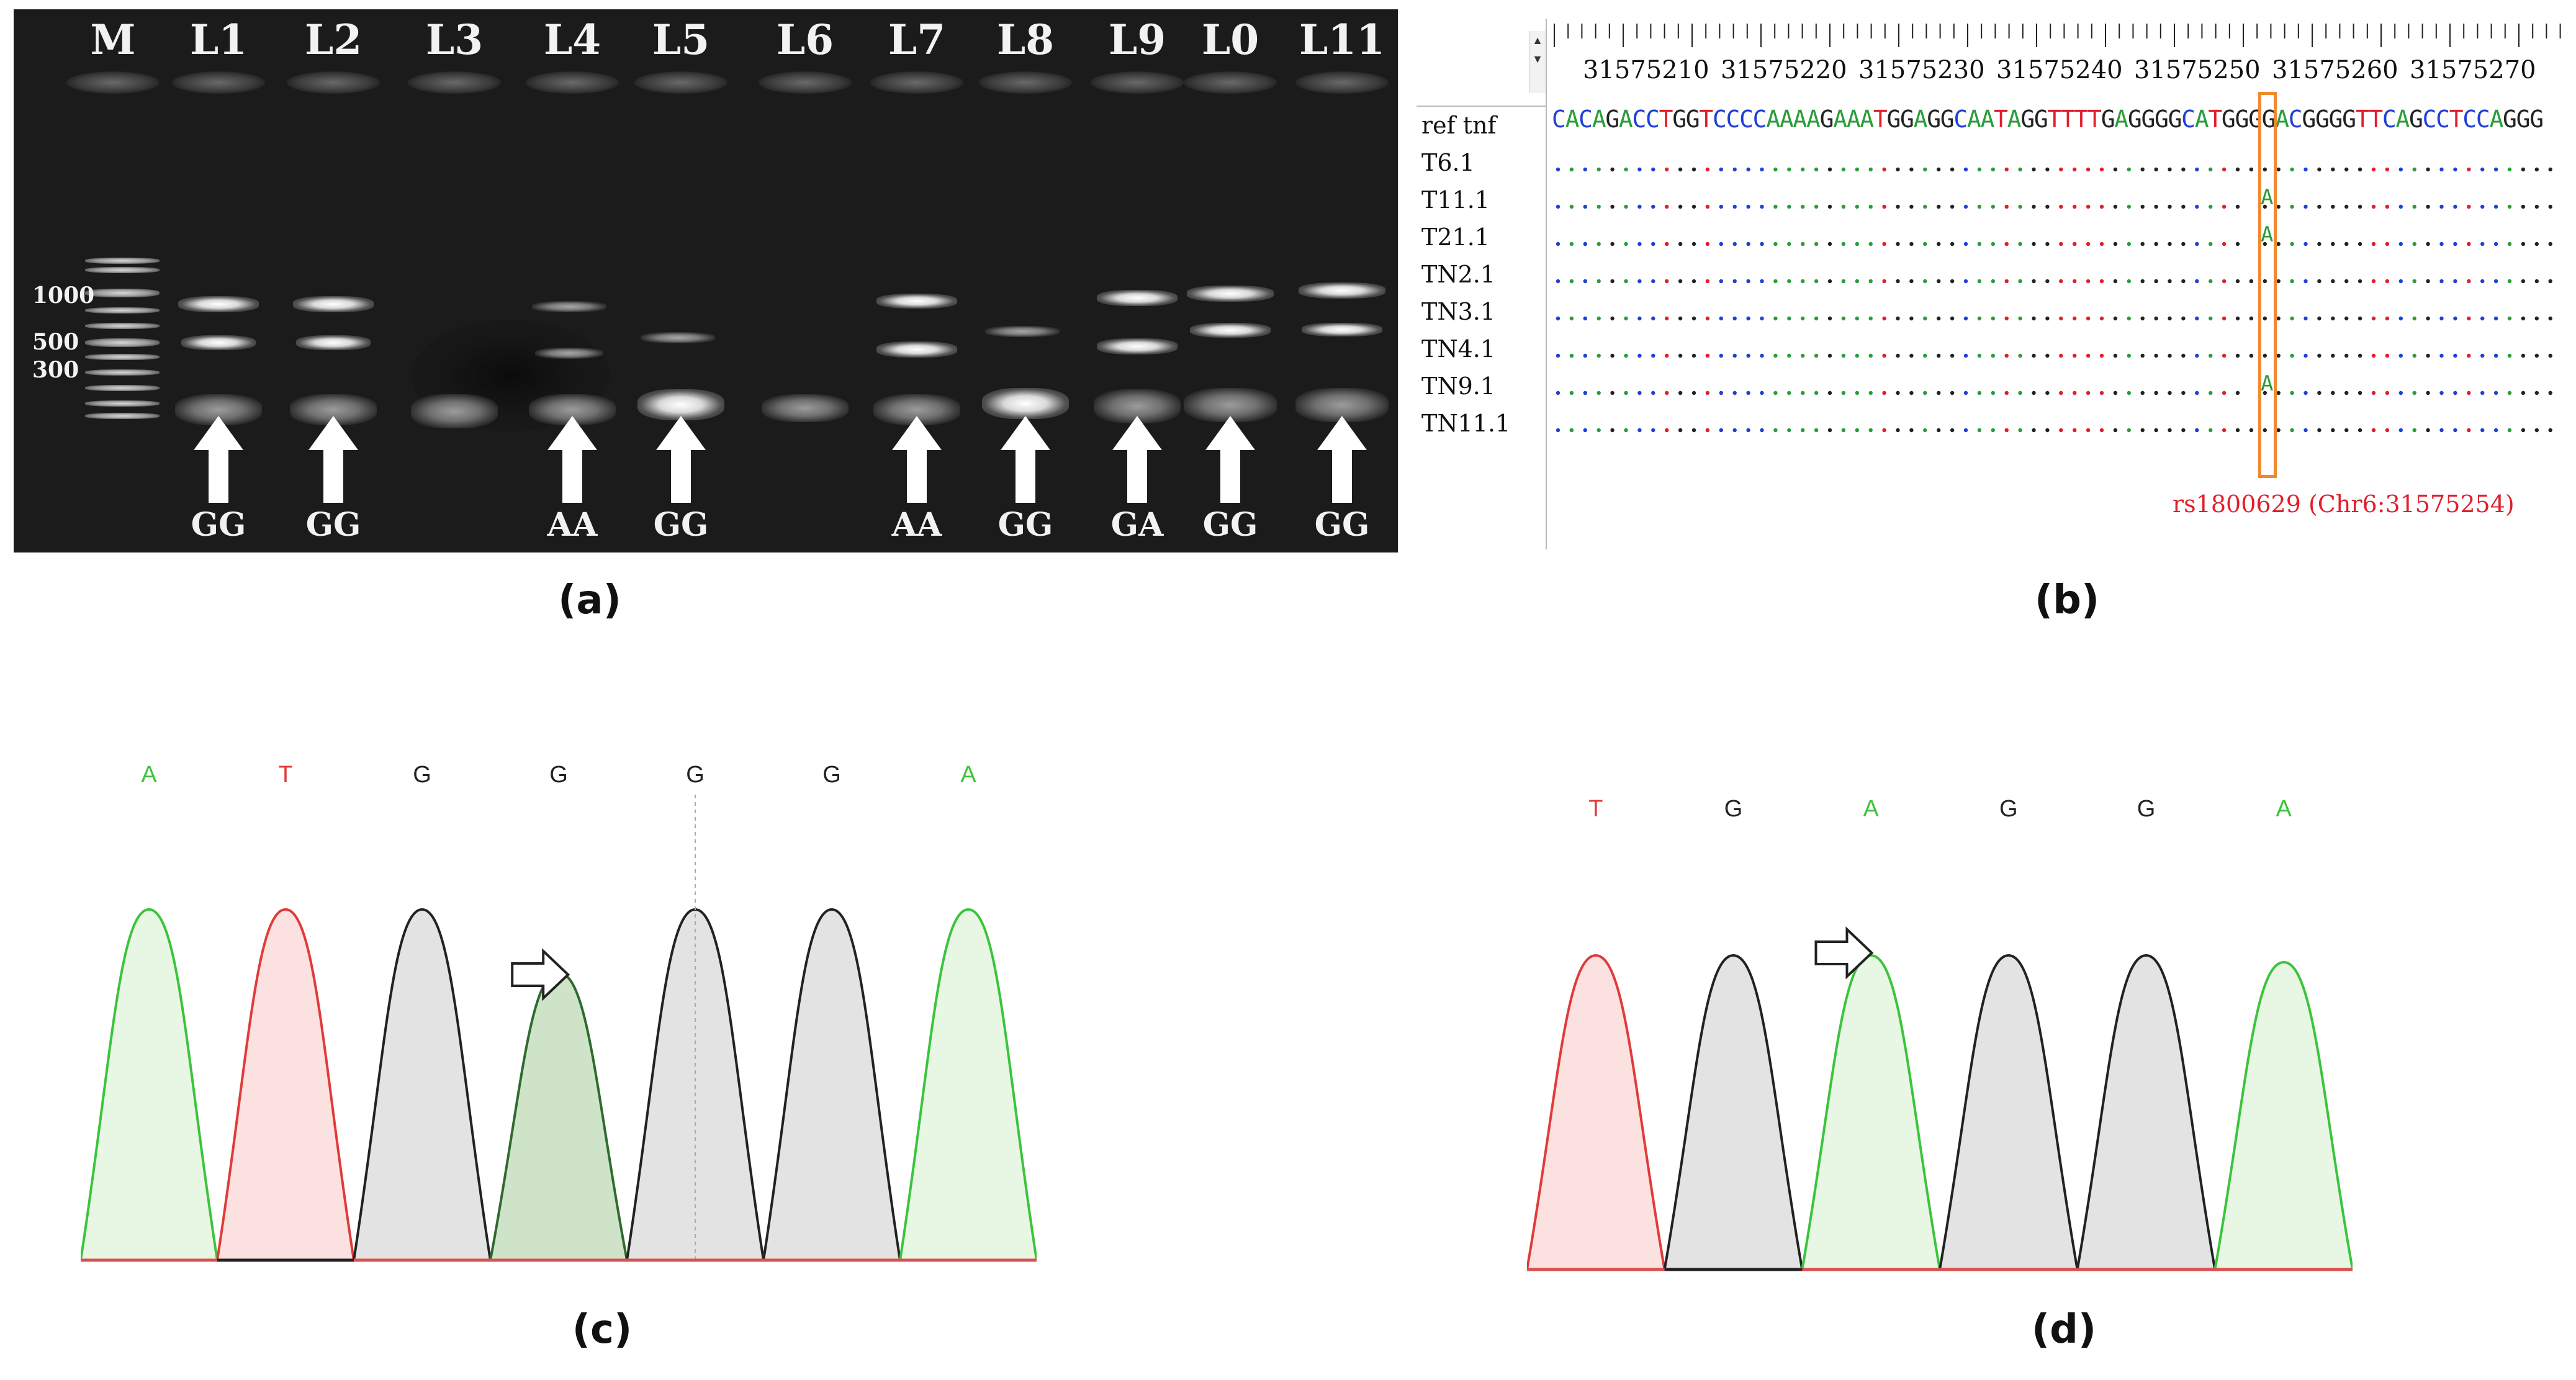 This screenshot has height=1380, width=2576. Describe the element at coordinates (1137, 525) in the screenshot. I see `genotype-label: GA` at that location.